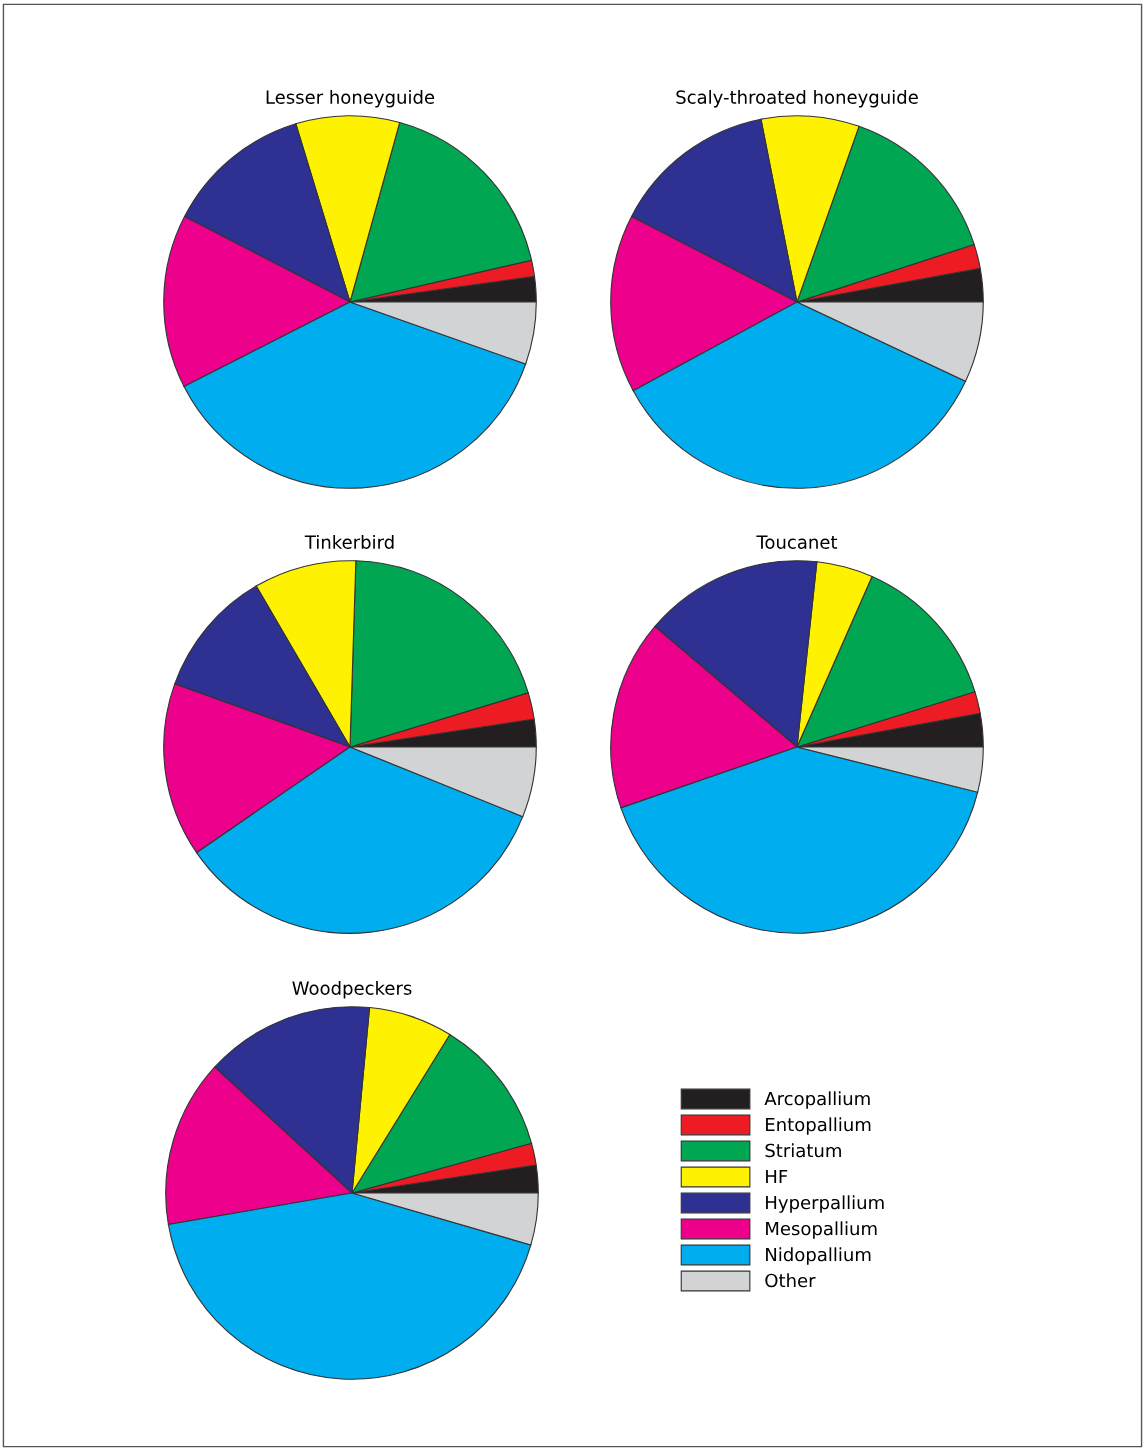  I want to click on legend-label: Arcopallium, so click(817, 1100).